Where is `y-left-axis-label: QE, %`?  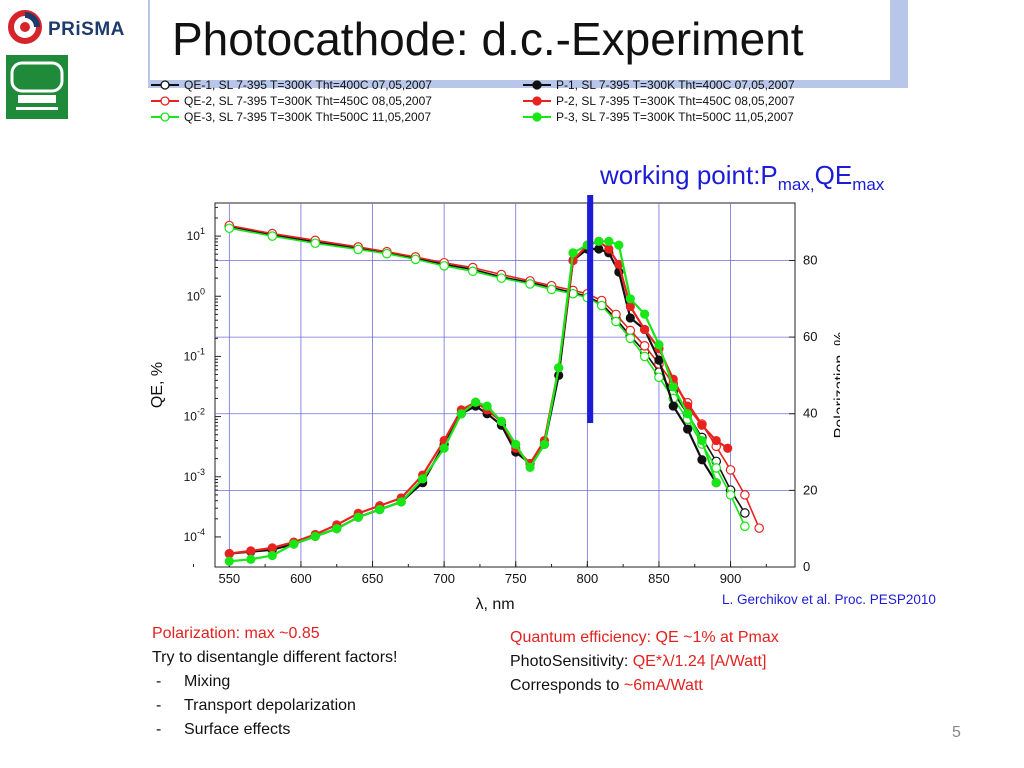
y-left-axis-label: QE, % is located at coordinates (157, 385).